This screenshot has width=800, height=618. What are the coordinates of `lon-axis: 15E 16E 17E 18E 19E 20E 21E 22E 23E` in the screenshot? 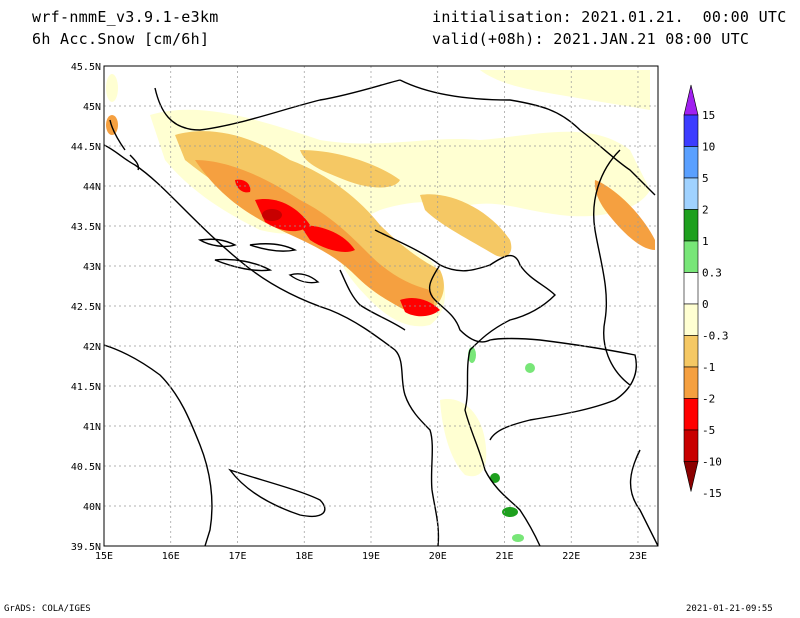 It's located at (371, 556).